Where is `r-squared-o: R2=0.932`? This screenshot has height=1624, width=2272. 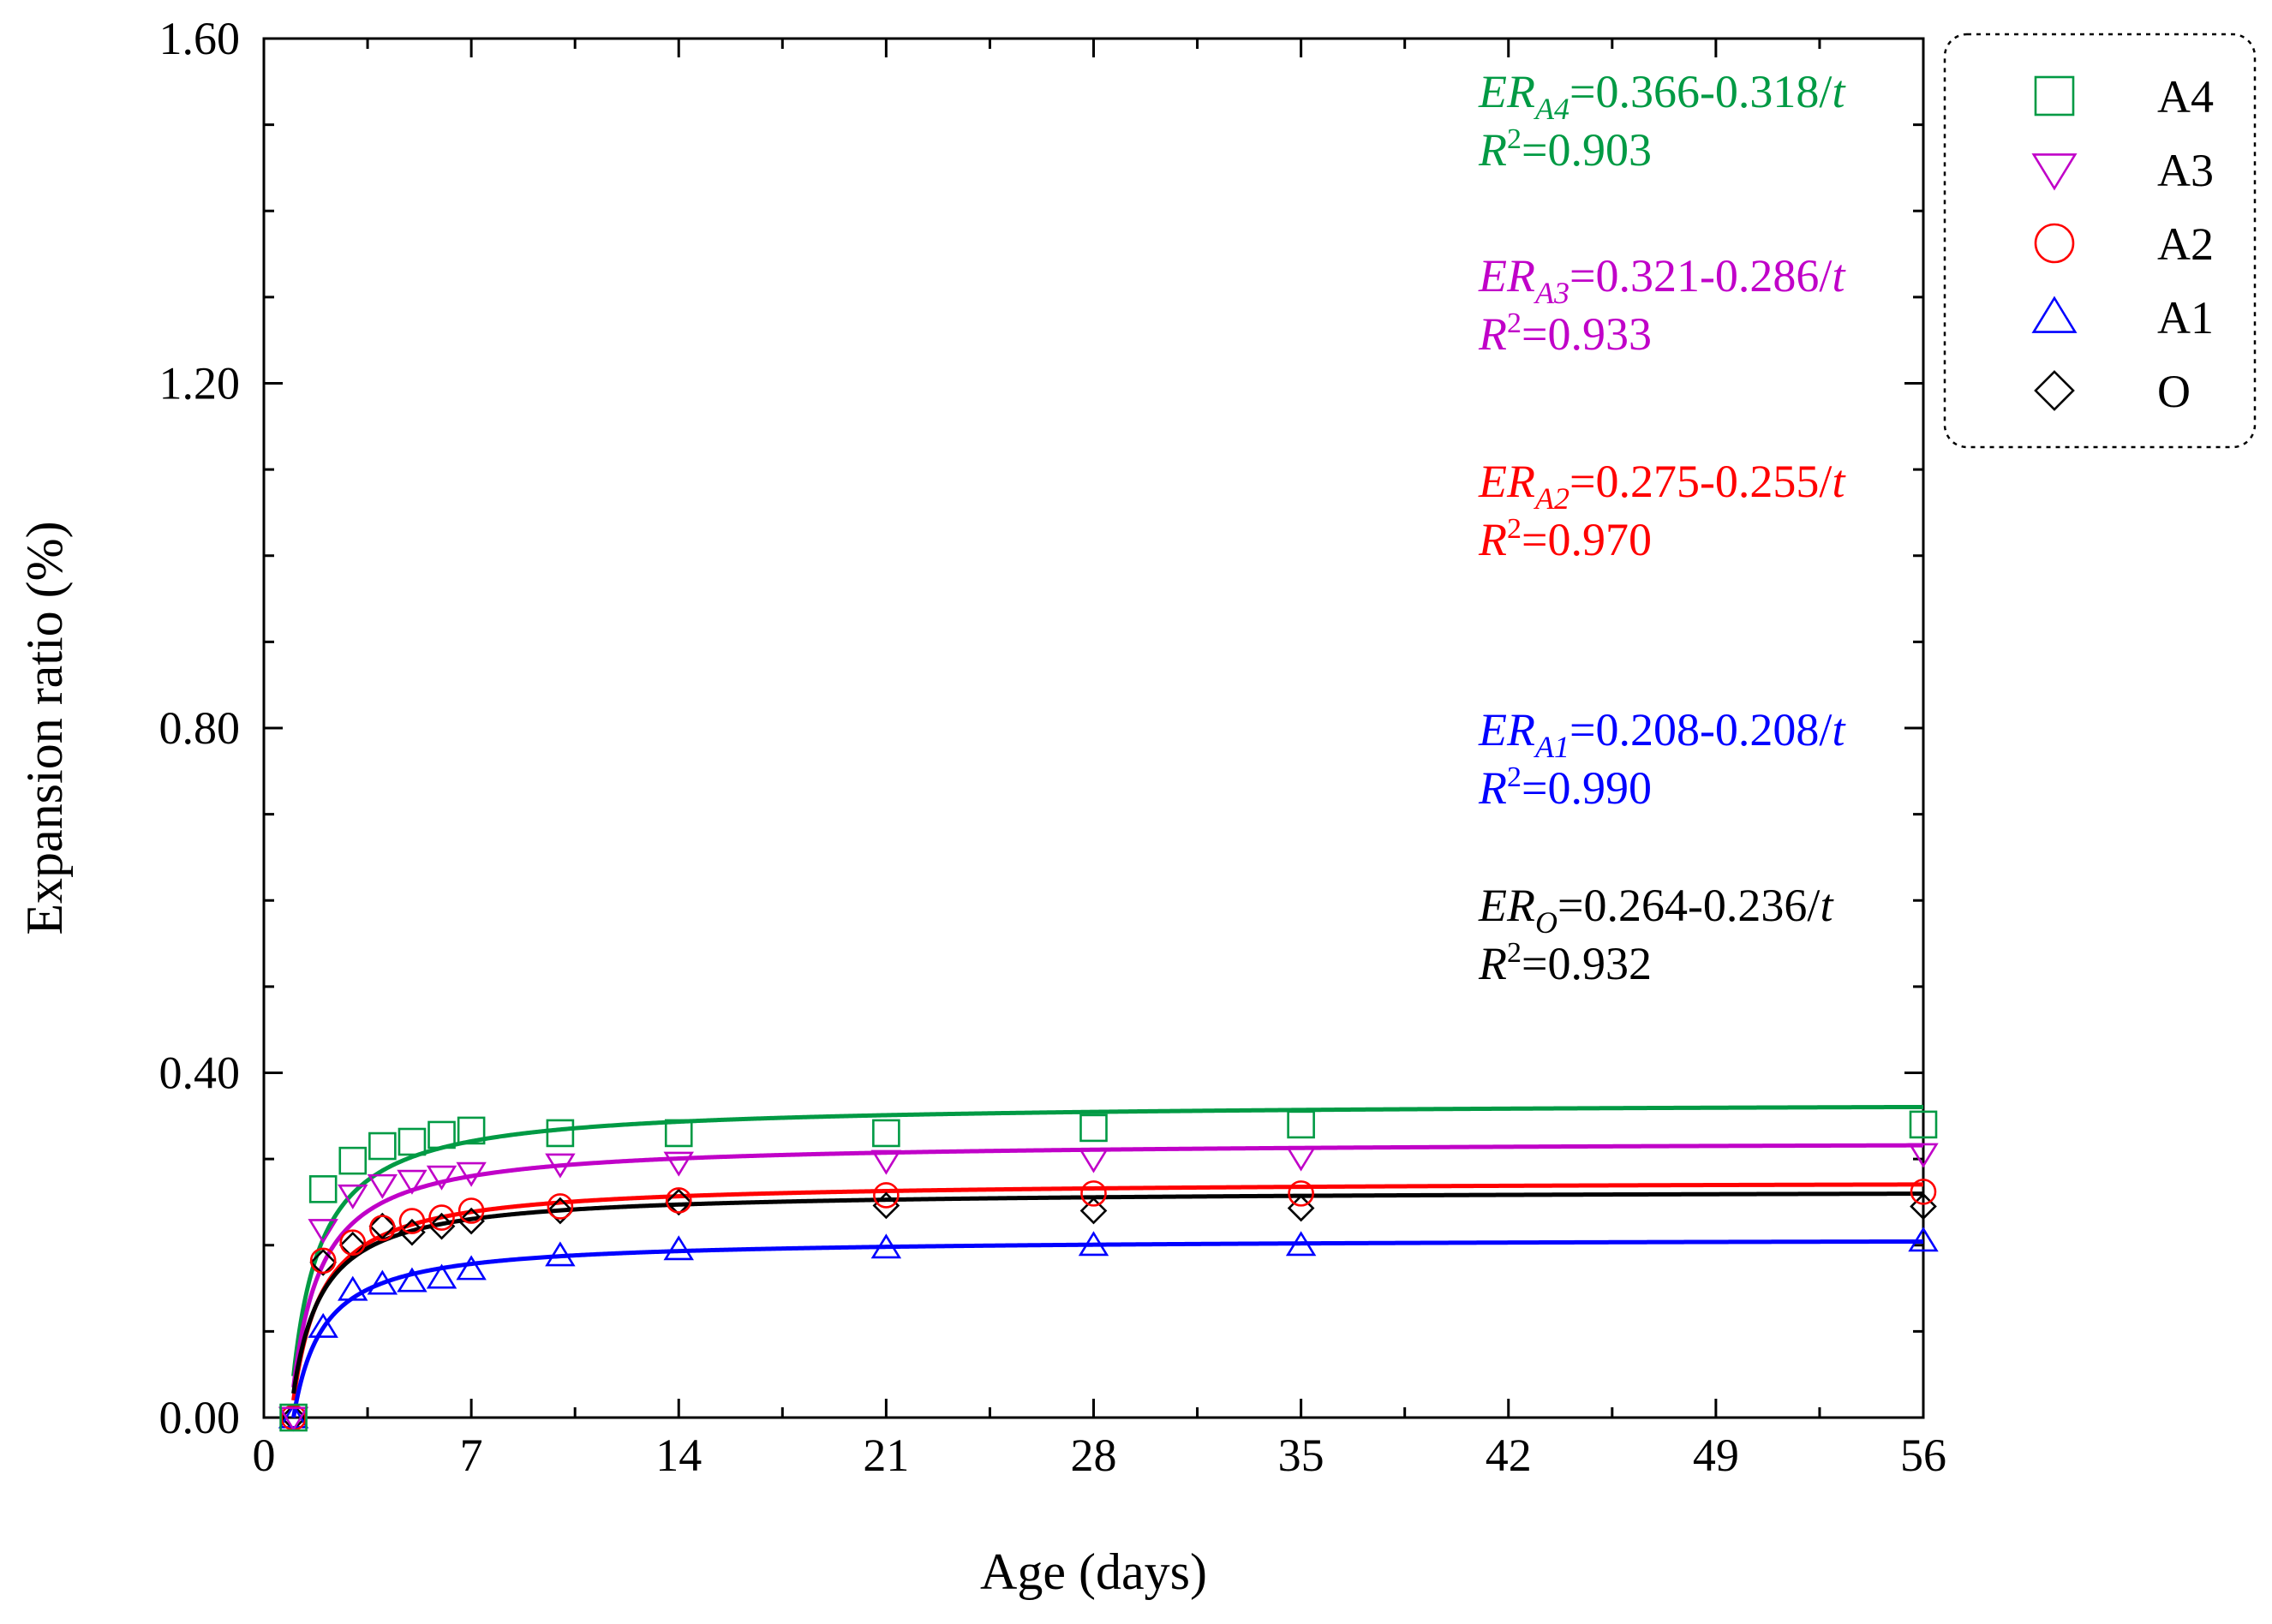
r-squared-o: R2=0.932 is located at coordinates (1565, 963).